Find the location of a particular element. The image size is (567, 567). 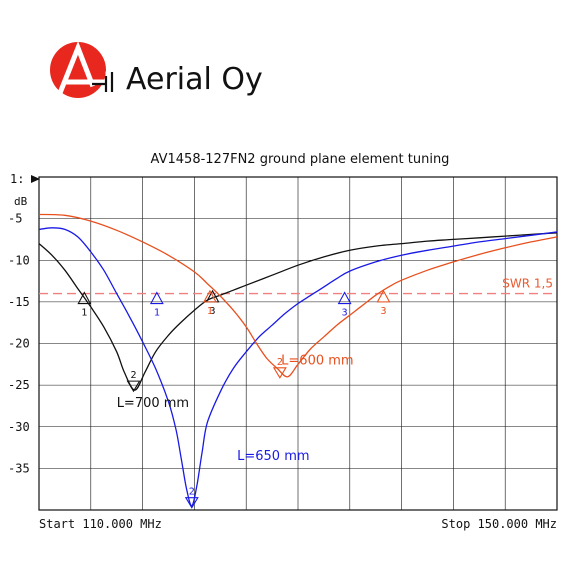

y-tick-labels: -5 -10 -15 -20 -25 -30 -35 is located at coordinates (19, 344).